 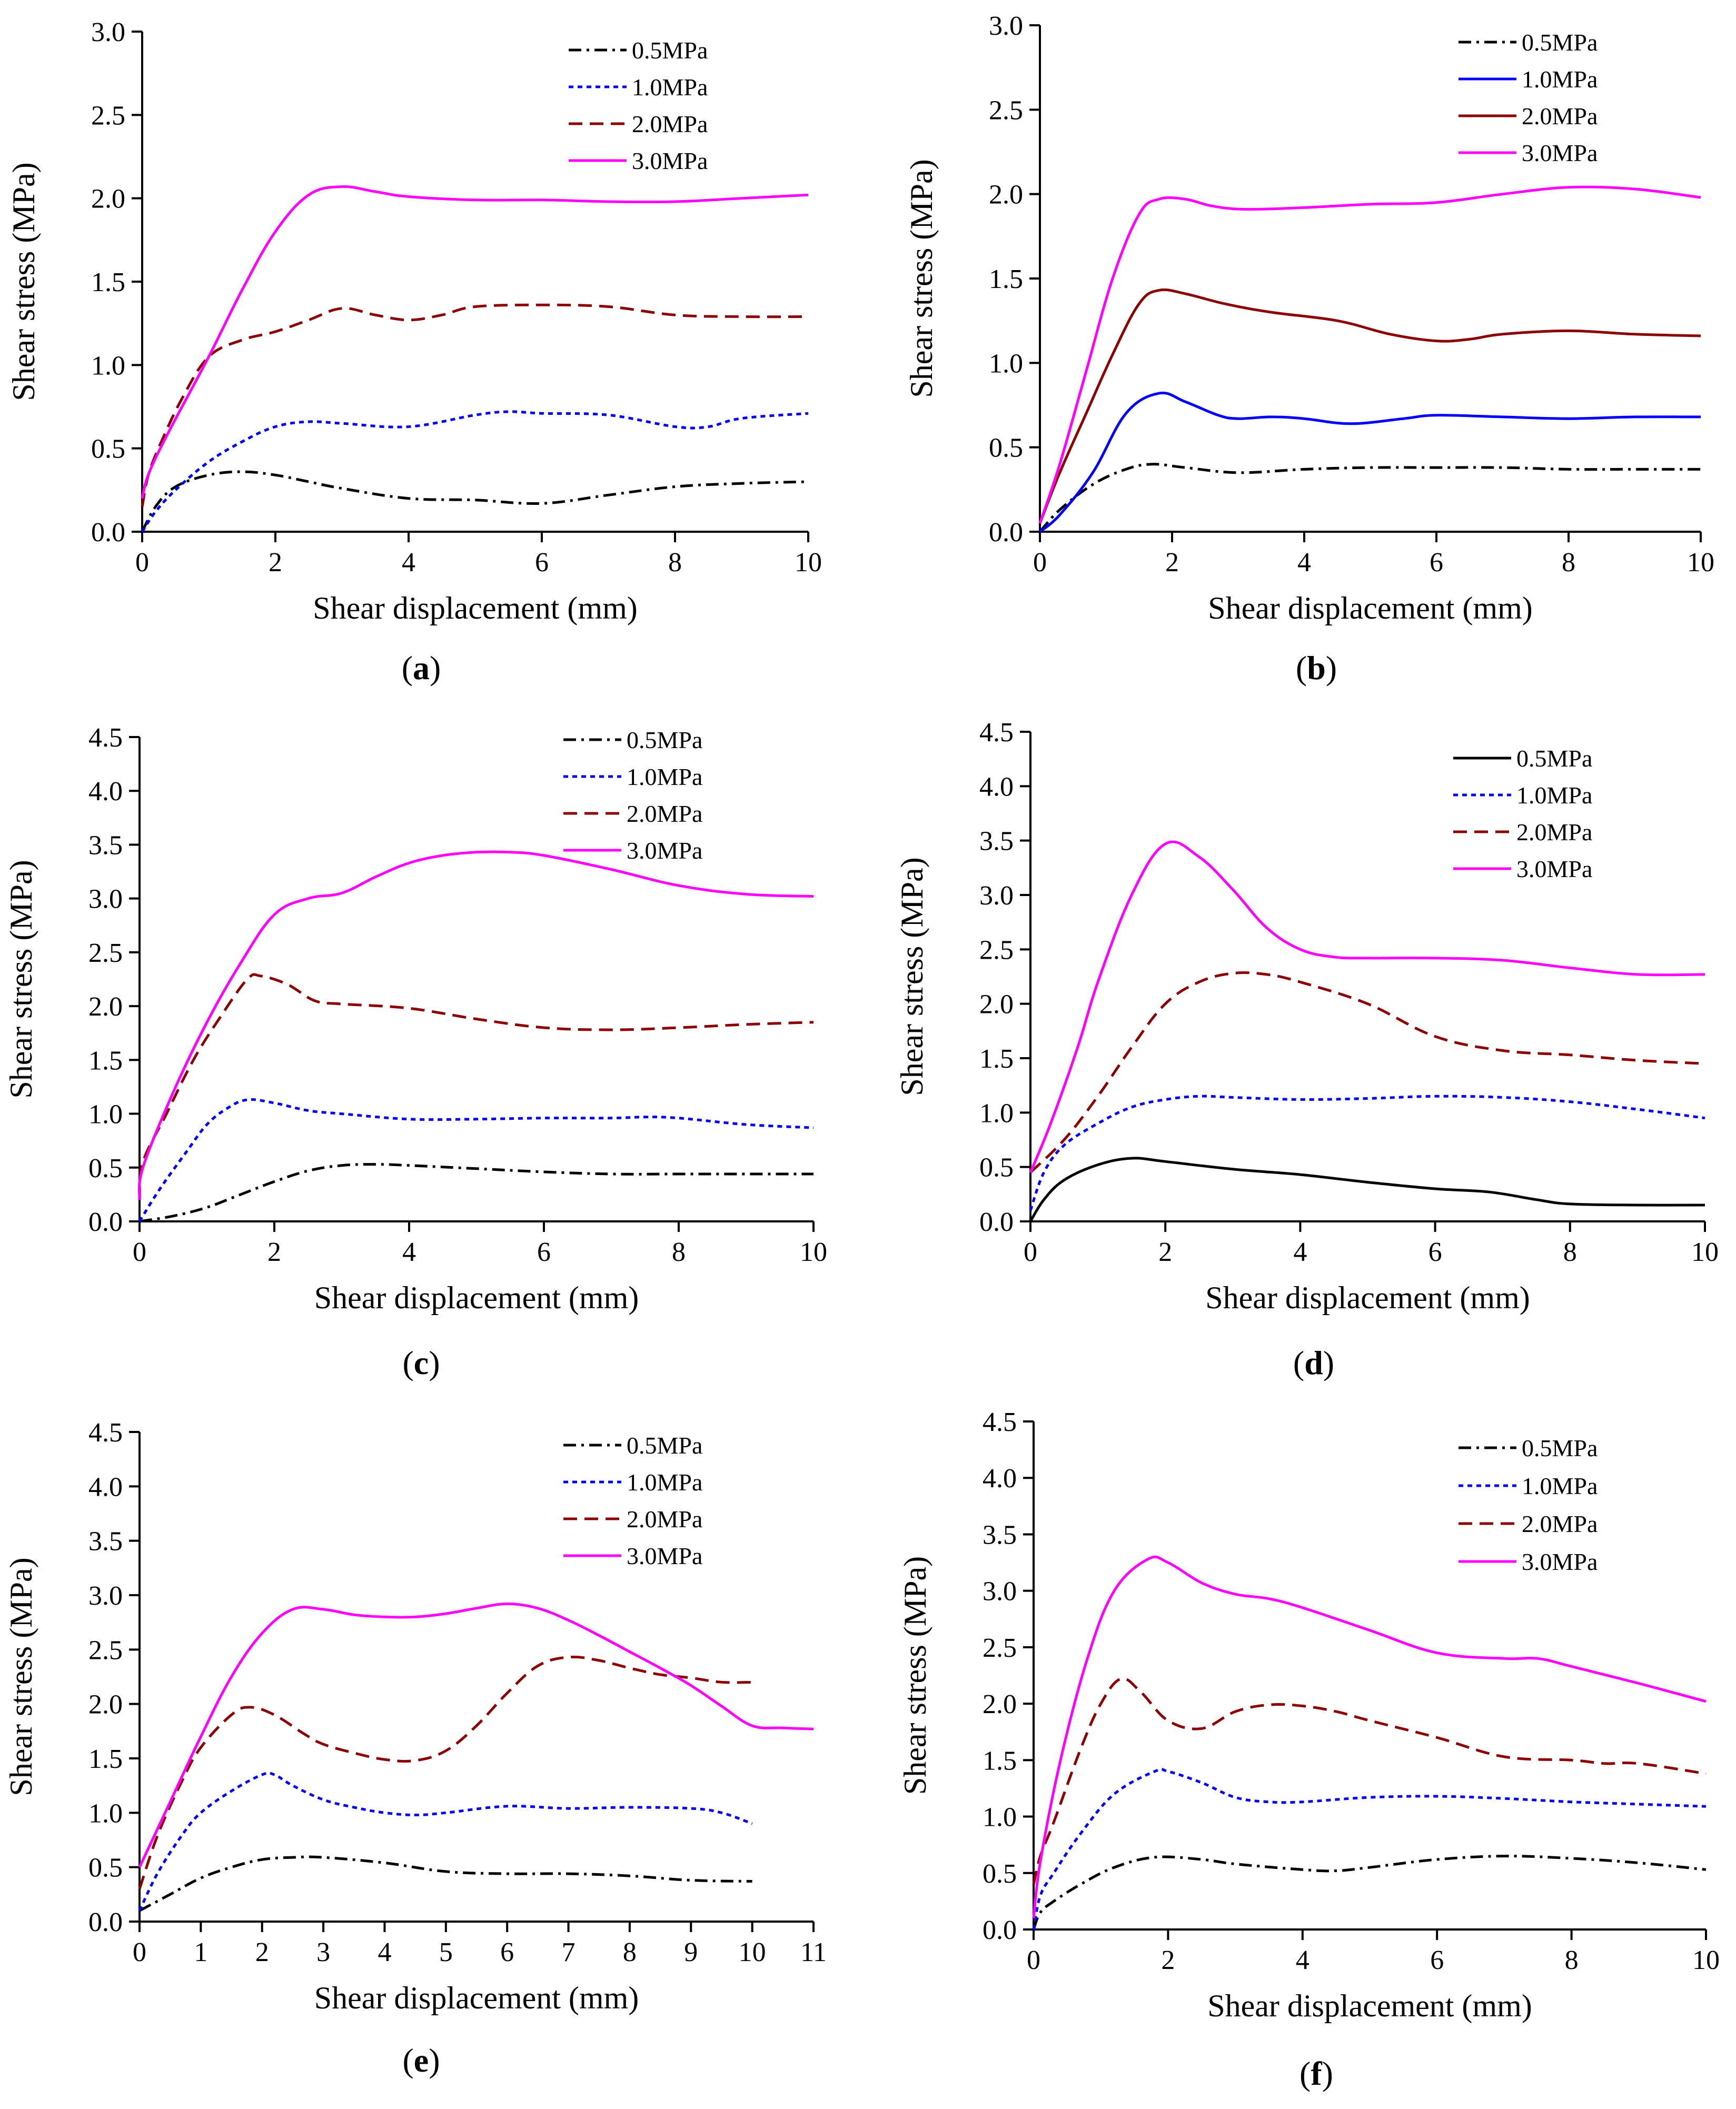 What do you see at coordinates (105, 1596) in the screenshot?
I see `y-tick-label: 3.0` at bounding box center [105, 1596].